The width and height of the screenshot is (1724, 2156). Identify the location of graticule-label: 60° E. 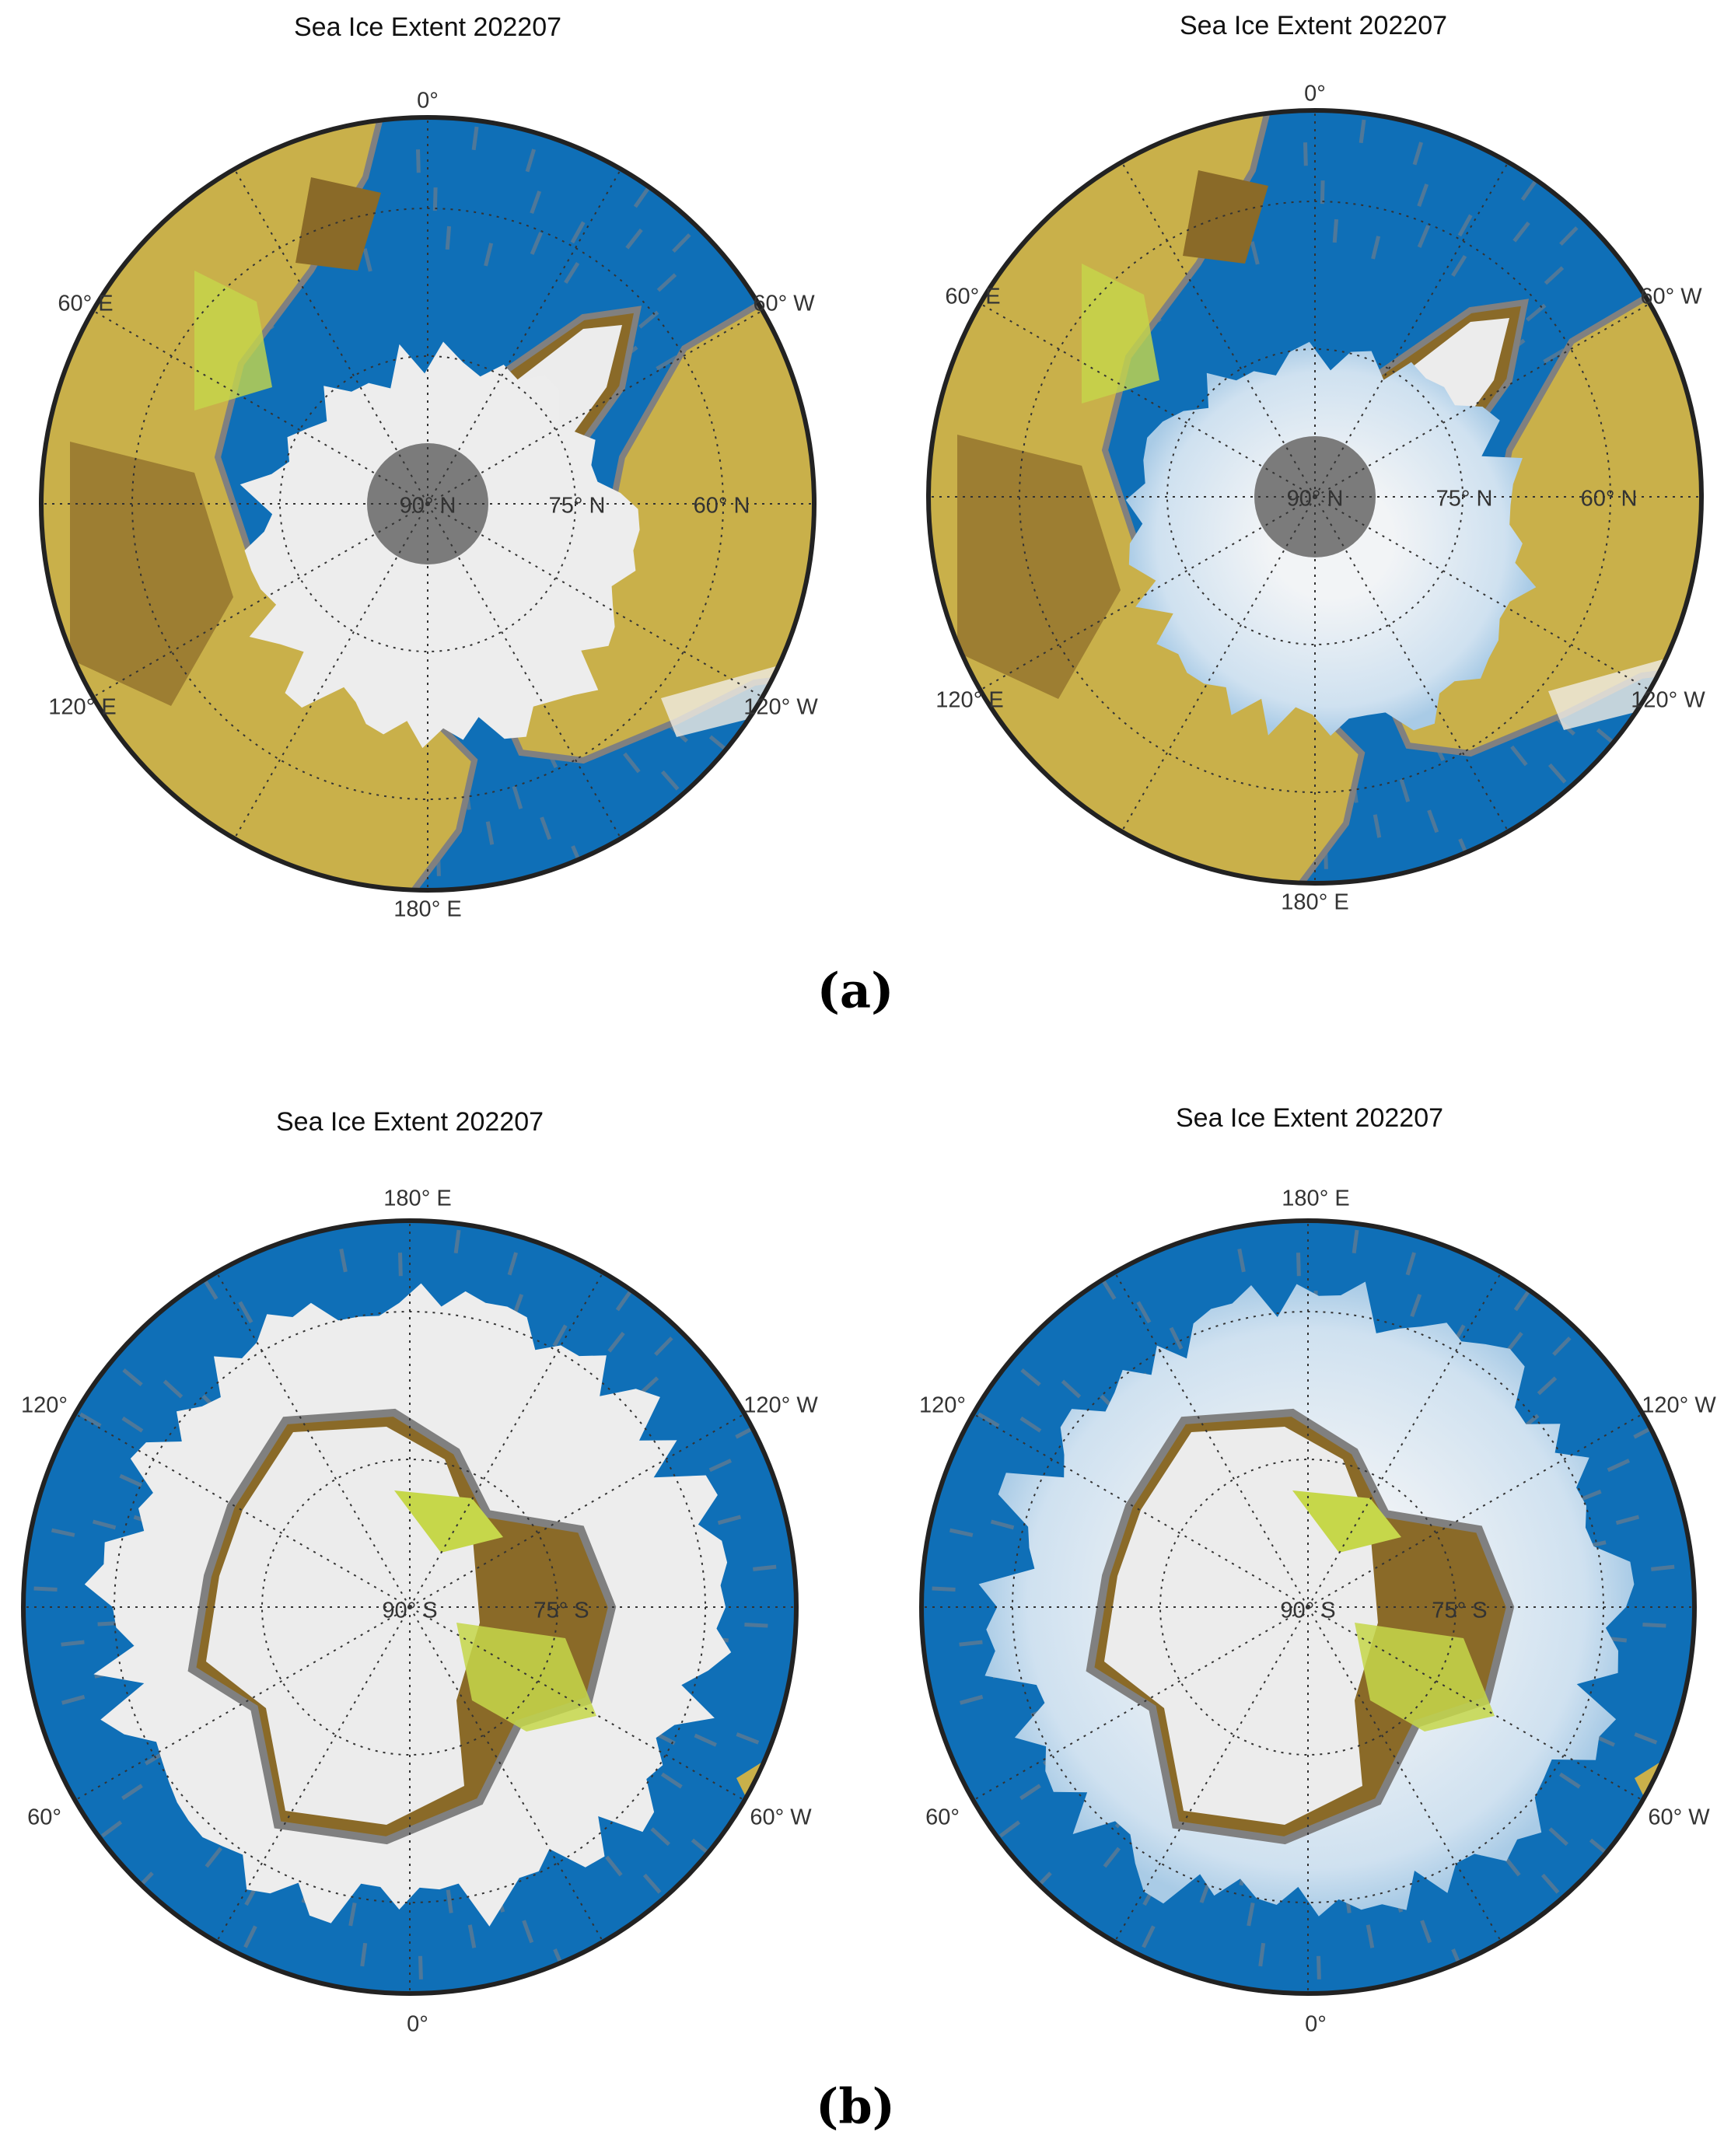
(86, 303).